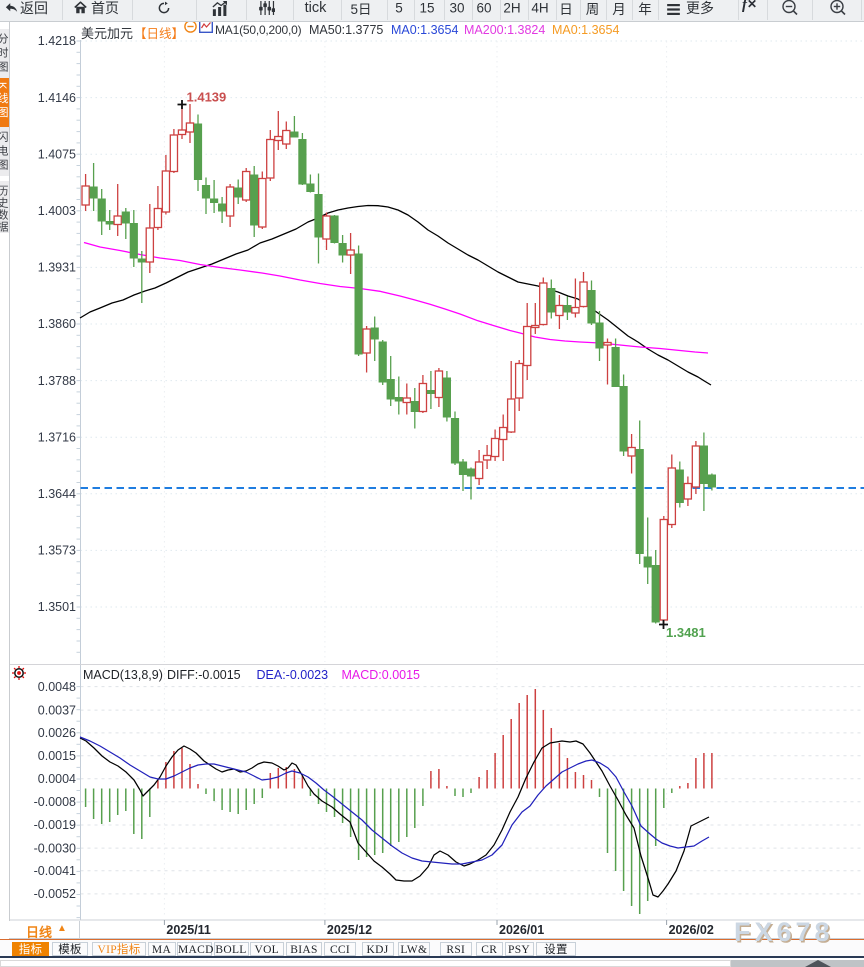 Image resolution: width=864 pixels, height=967 pixels. I want to click on svg-text: 1.4218, so click(57, 41).